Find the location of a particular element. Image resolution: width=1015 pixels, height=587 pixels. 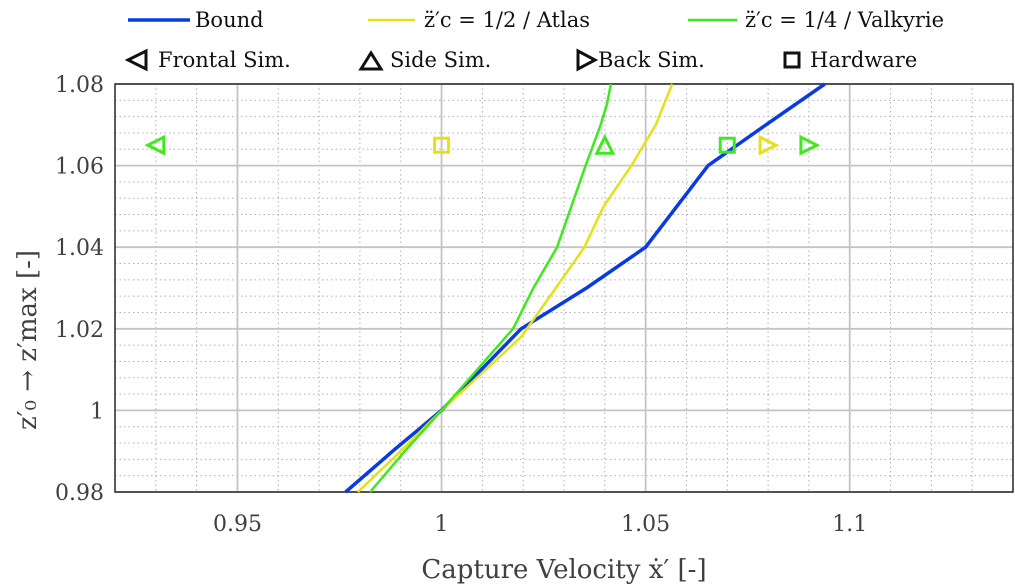

x-tick-label: 1 is located at coordinates (442, 524).